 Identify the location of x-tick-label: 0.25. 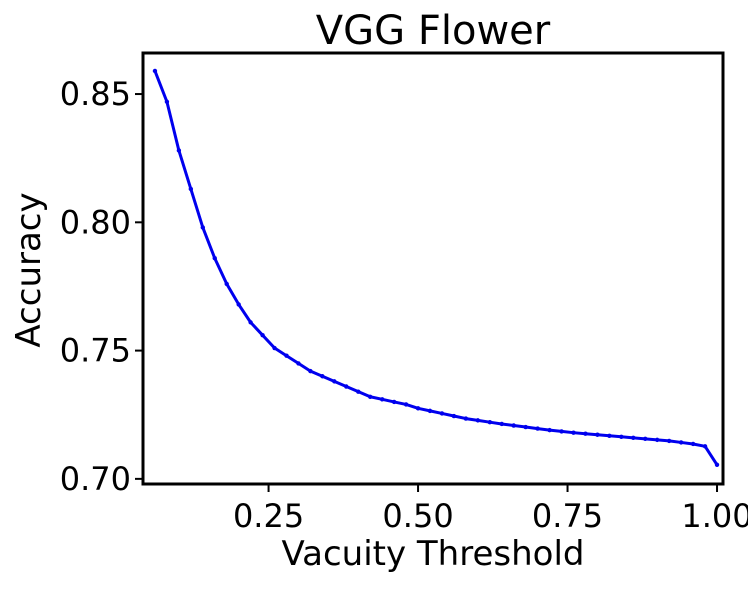
(268, 516).